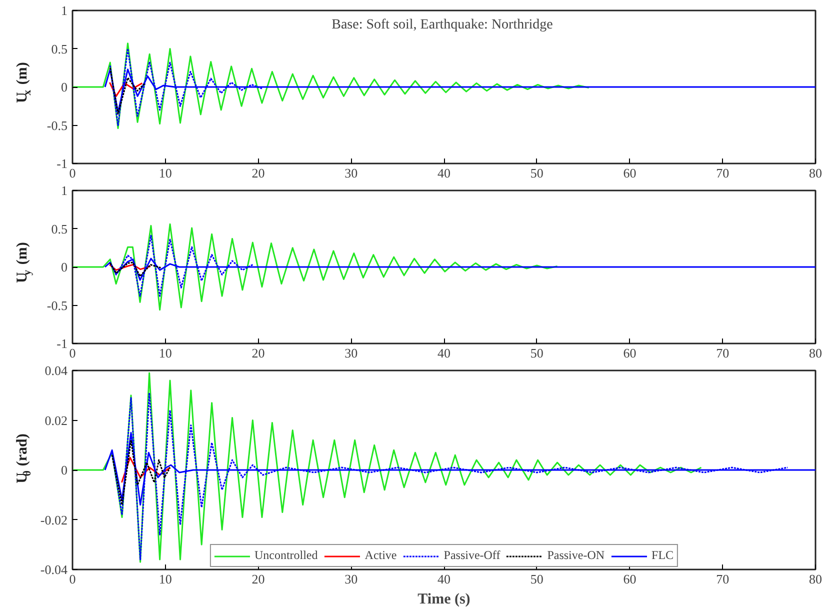  What do you see at coordinates (472, 555) in the screenshot?
I see `legend-label: Passive-Off` at bounding box center [472, 555].